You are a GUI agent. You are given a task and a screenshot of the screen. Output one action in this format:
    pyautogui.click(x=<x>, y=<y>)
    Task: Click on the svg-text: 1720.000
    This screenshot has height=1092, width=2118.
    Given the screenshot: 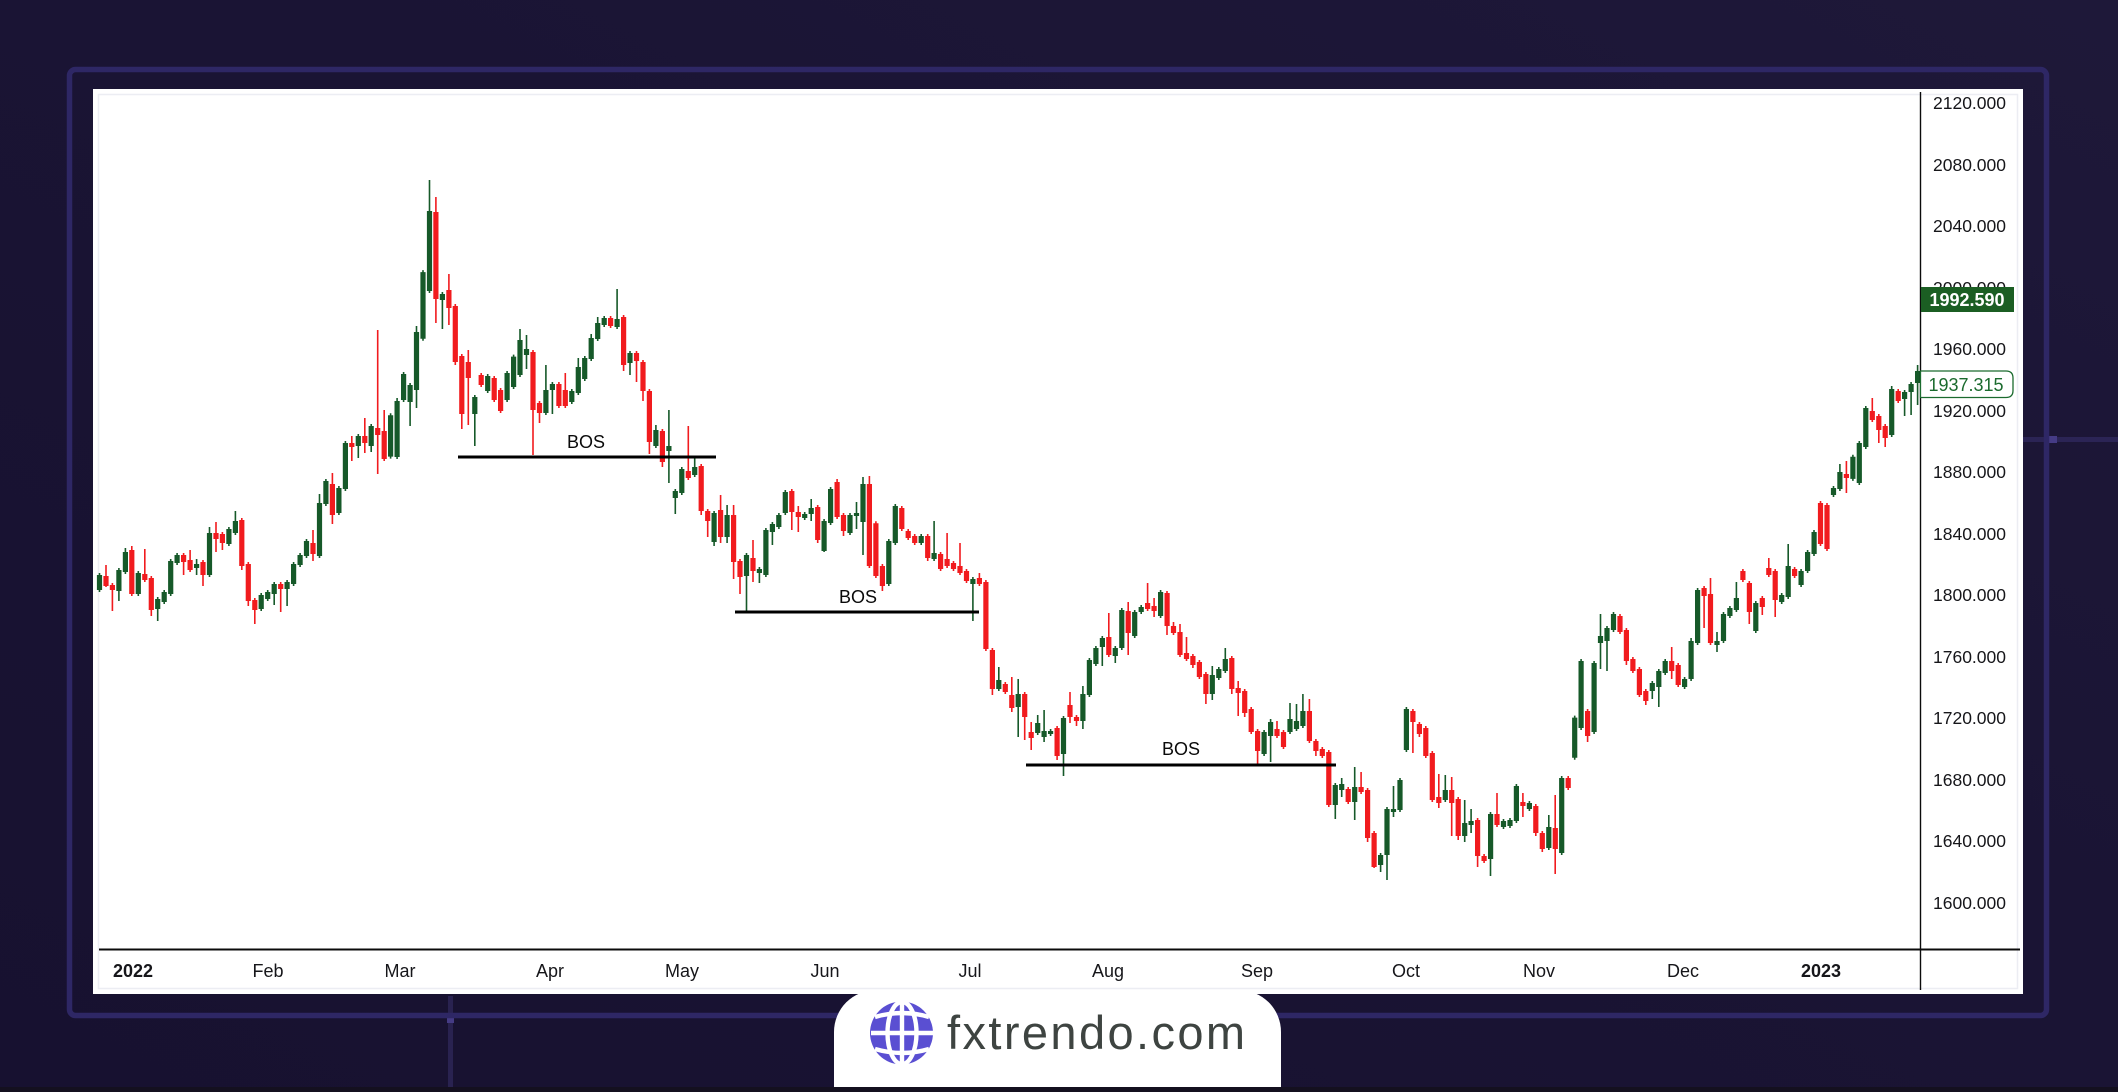 What is the action you would take?
    pyautogui.click(x=1969, y=718)
    